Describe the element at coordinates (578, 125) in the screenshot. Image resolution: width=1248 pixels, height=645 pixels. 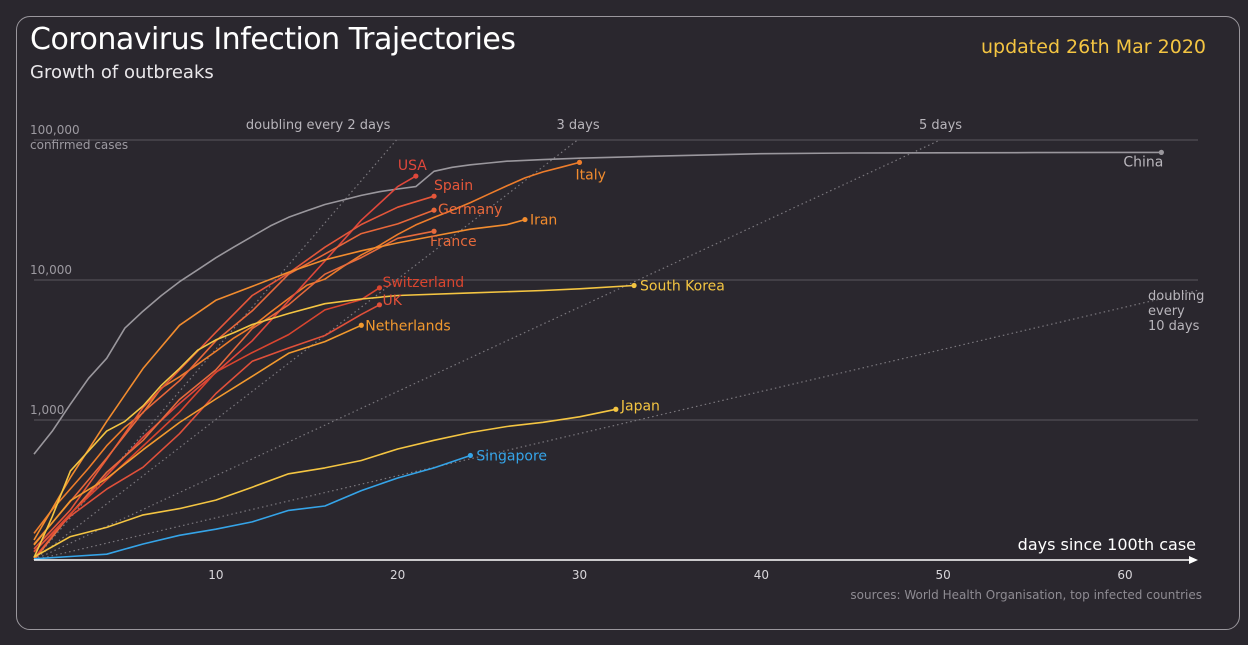
I see `doubling-guide-label: 3 days` at that location.